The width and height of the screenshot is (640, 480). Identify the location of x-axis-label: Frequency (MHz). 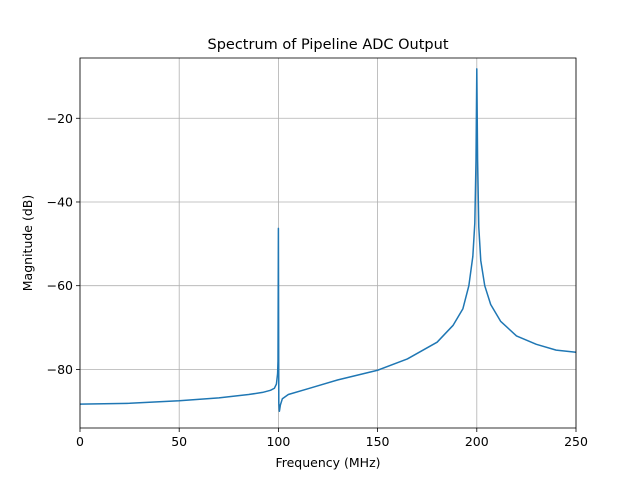
(327, 462).